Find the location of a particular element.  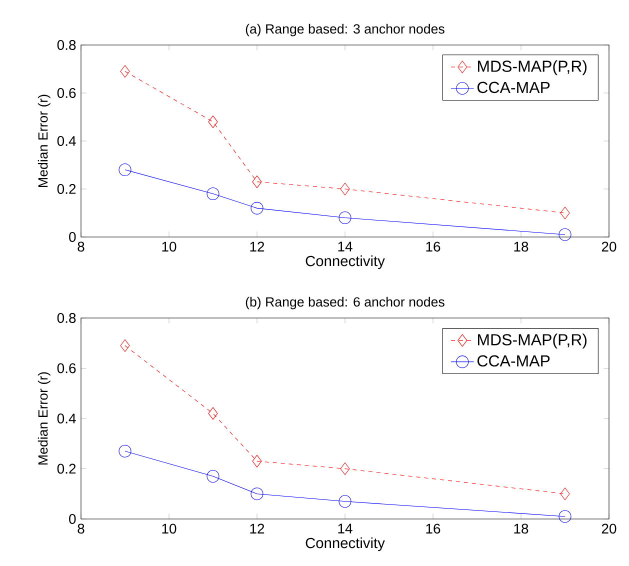

chart-title: (a) Range based: 3 anchor nodes is located at coordinates (345, 30).